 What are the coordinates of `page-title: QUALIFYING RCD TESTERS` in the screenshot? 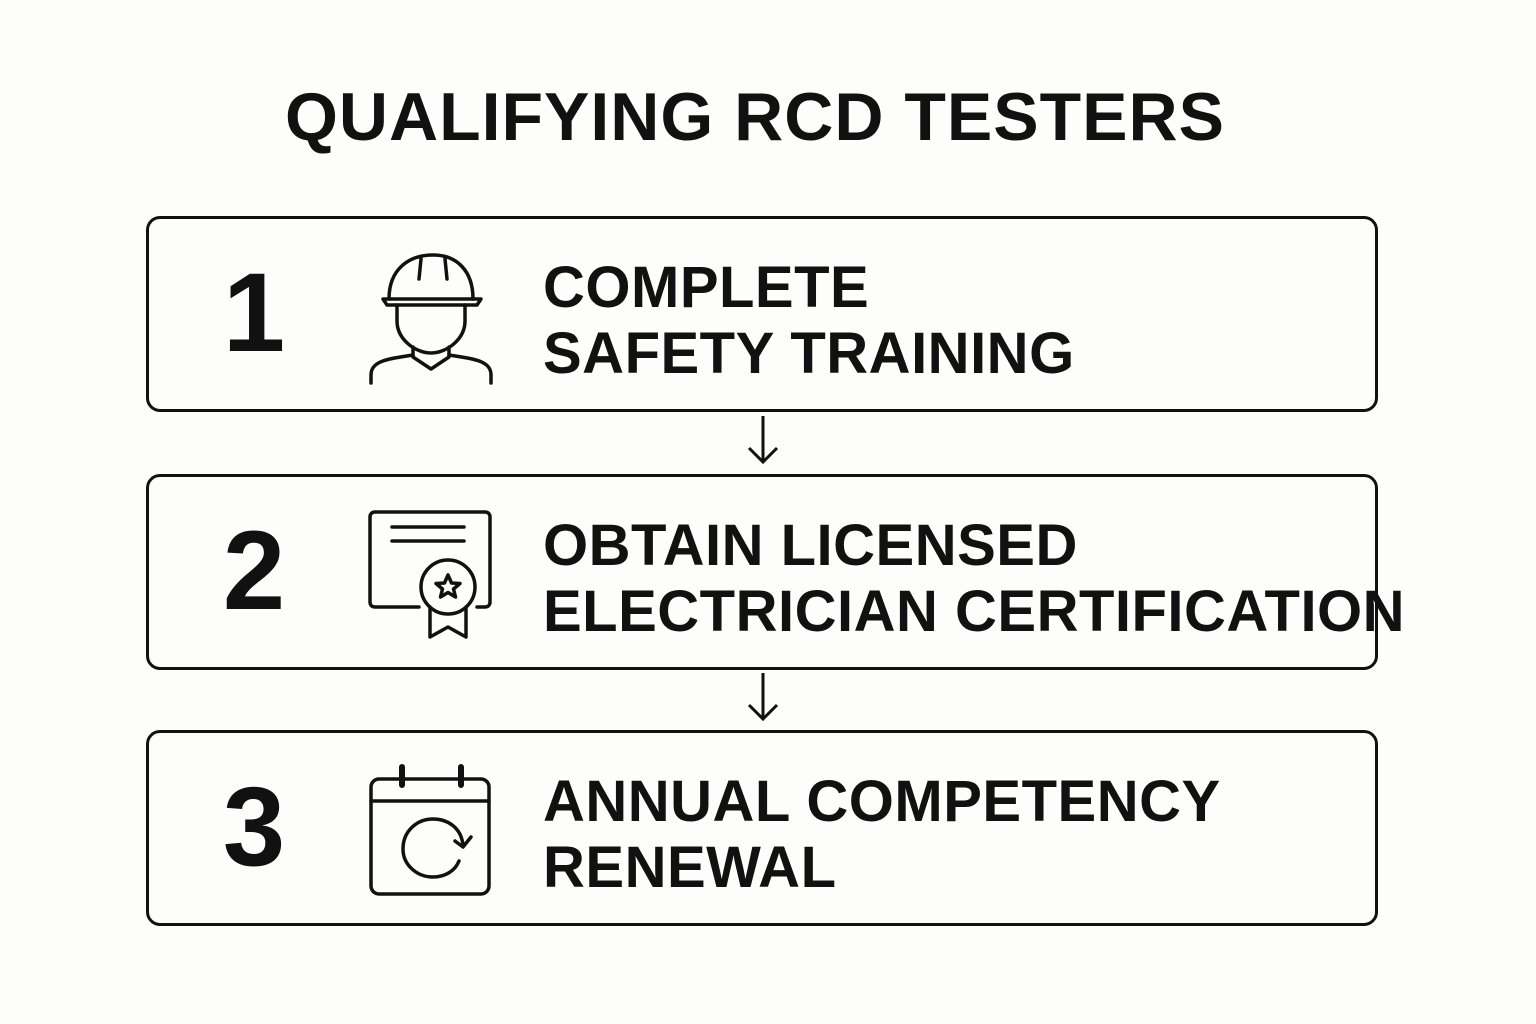 It's located at (755, 117).